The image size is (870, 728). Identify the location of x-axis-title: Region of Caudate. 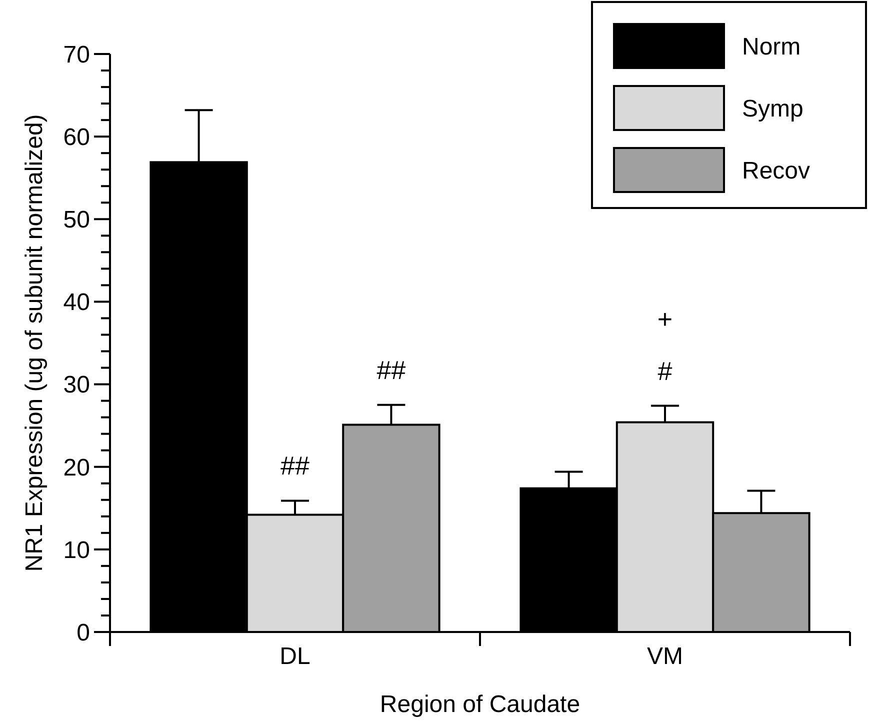
(480, 704).